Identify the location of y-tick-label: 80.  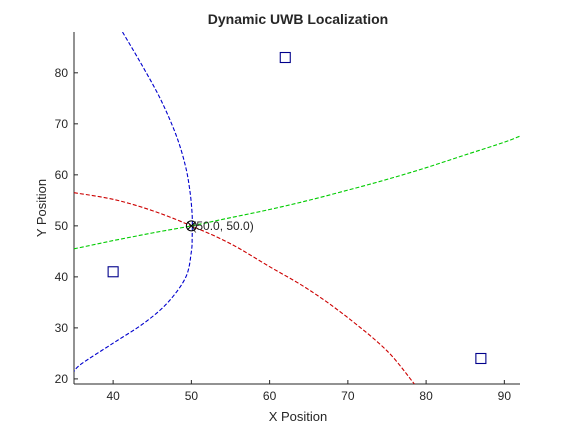
(62, 73).